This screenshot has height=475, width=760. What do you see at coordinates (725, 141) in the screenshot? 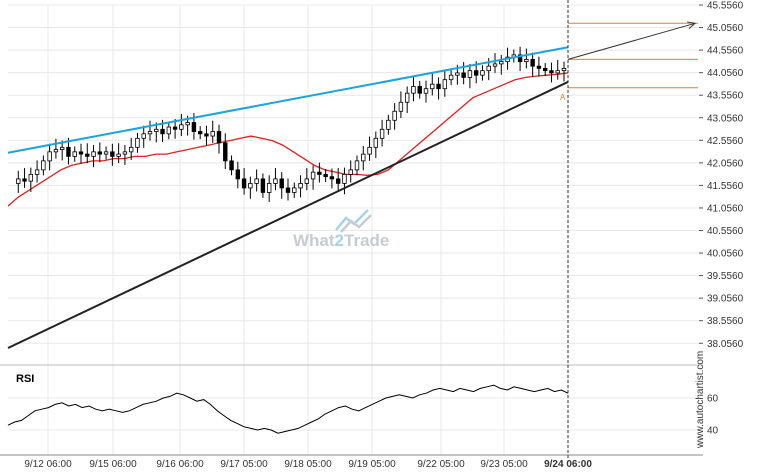
I see `y-tick-label: 42.5560` at bounding box center [725, 141].